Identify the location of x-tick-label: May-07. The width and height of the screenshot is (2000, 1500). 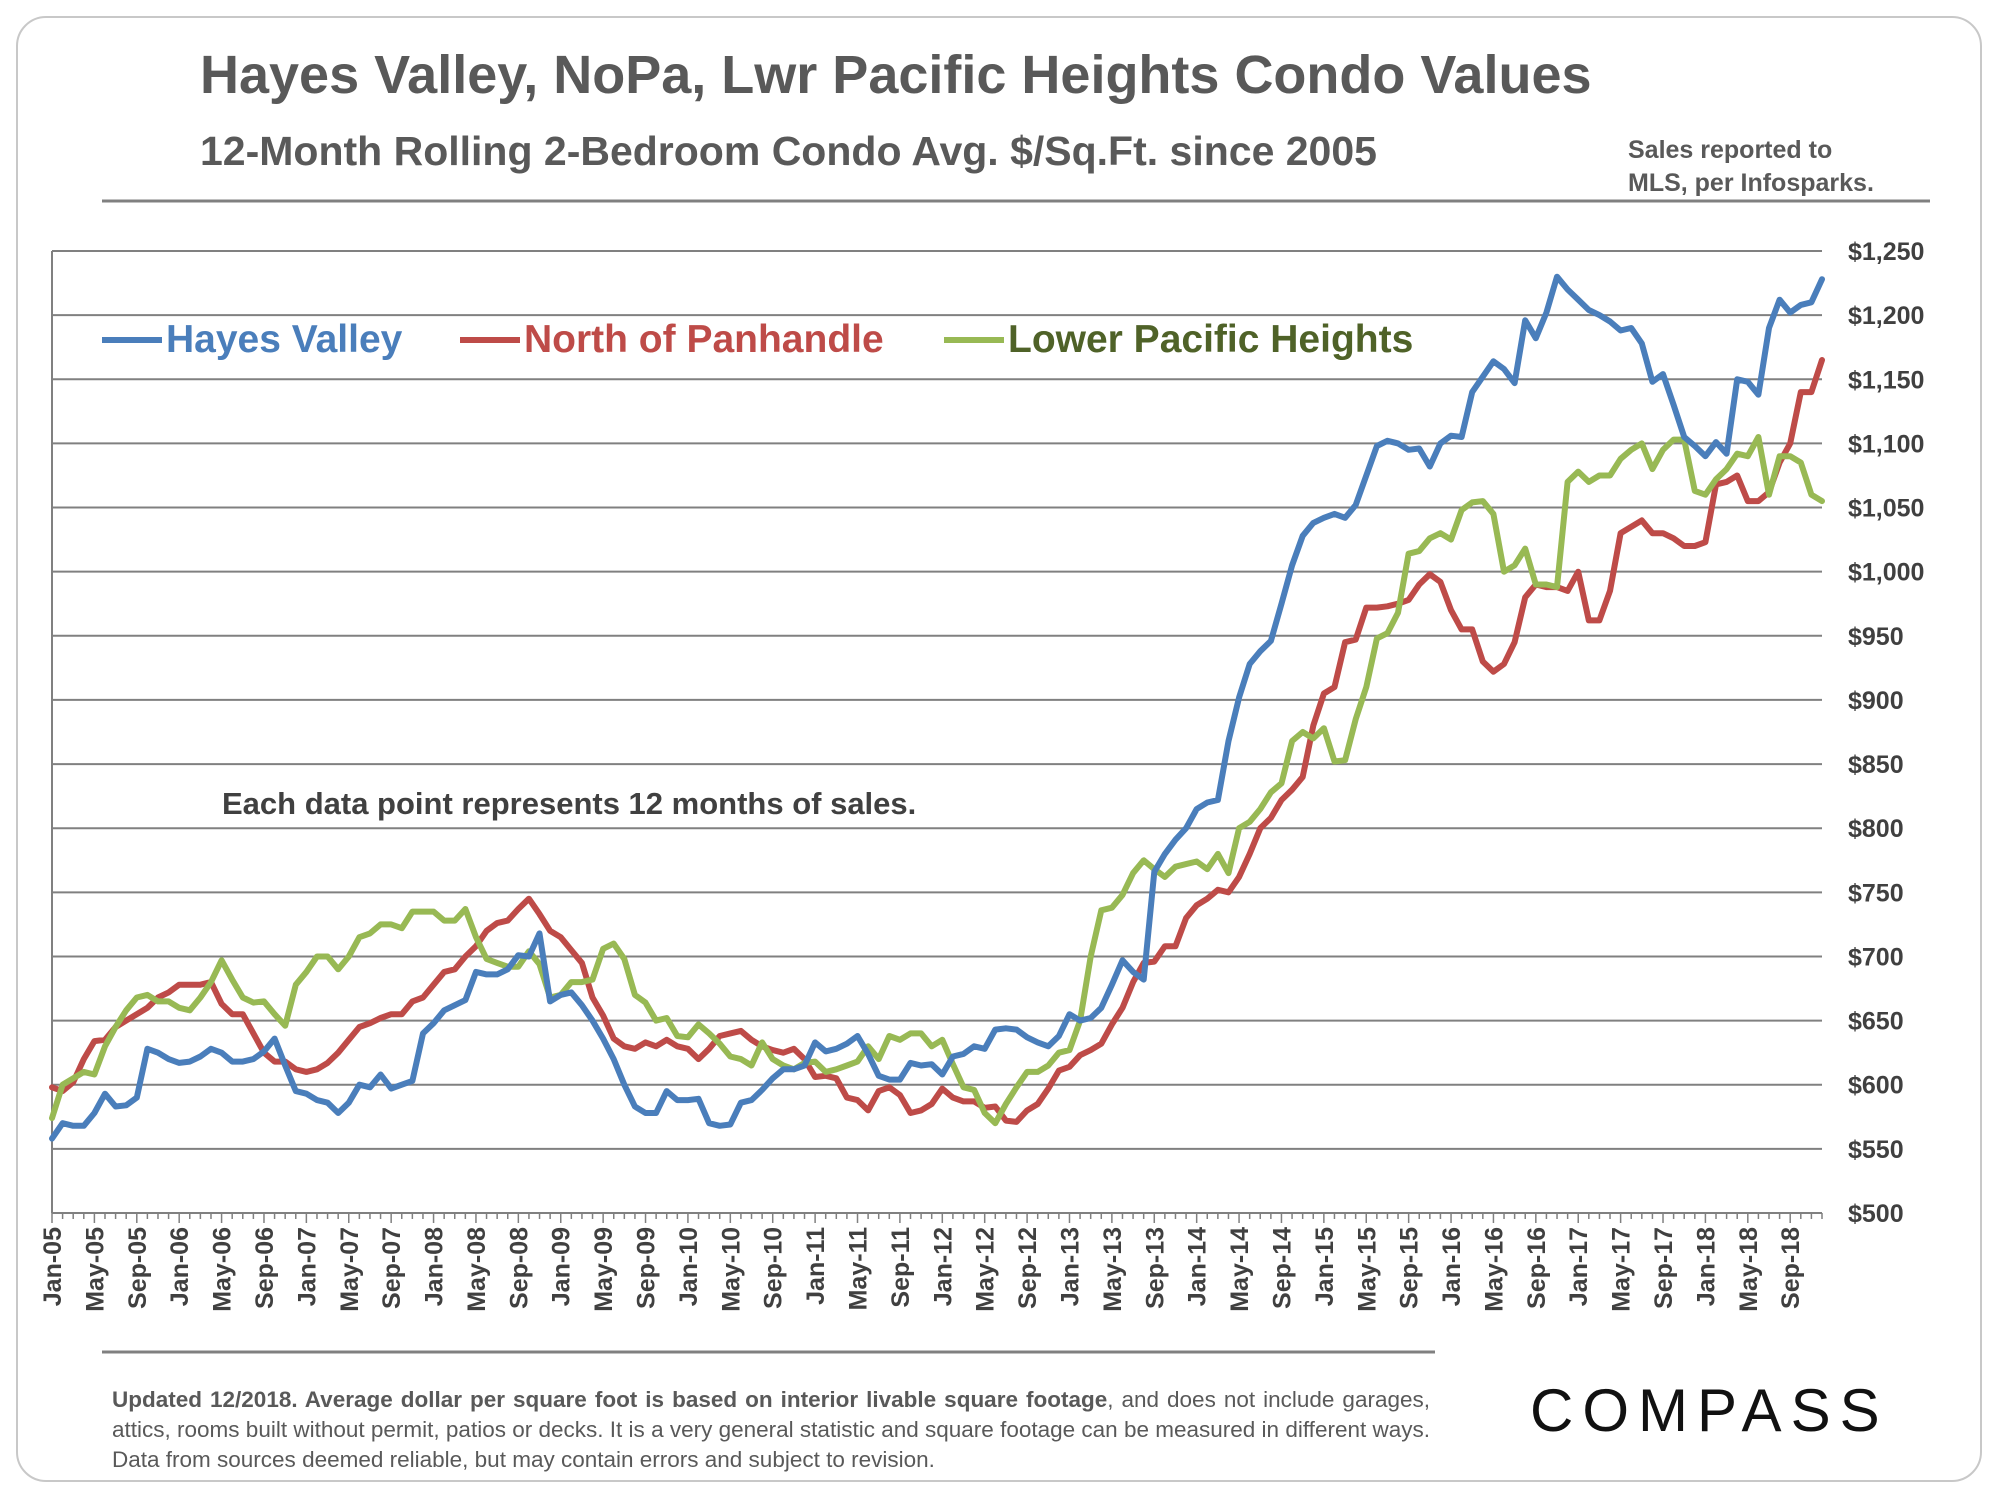
(350, 1269).